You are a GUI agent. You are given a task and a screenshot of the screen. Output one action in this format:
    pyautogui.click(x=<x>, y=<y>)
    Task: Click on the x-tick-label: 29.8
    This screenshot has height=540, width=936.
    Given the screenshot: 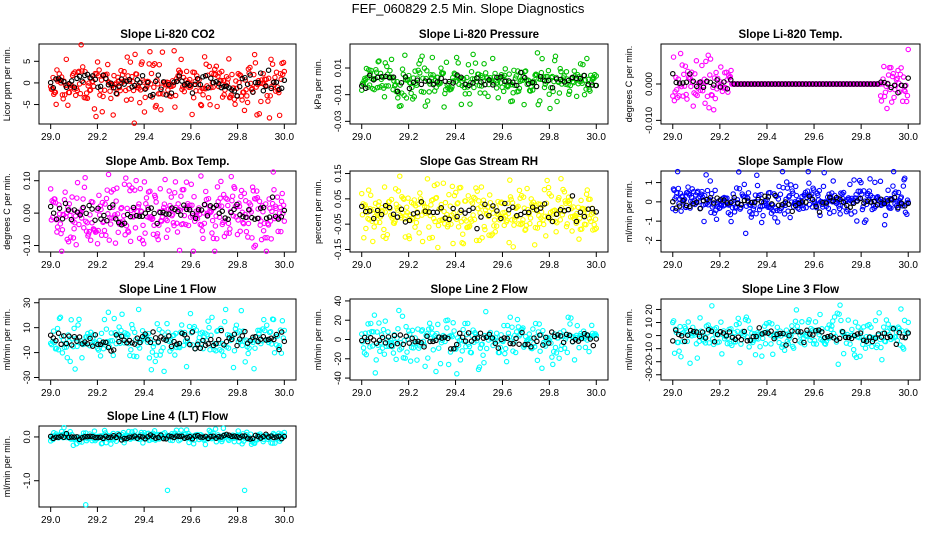 What is the action you would take?
    pyautogui.click(x=861, y=393)
    